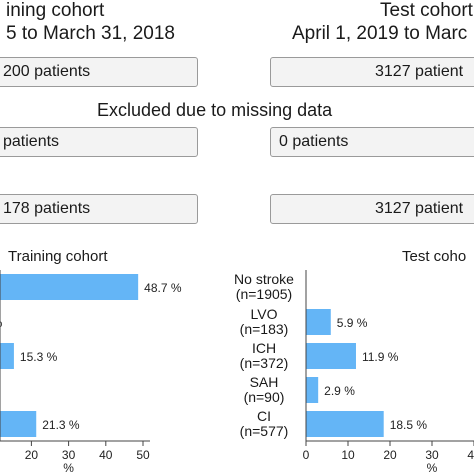  I want to click on training-excluded-text: patients, so click(31, 141).